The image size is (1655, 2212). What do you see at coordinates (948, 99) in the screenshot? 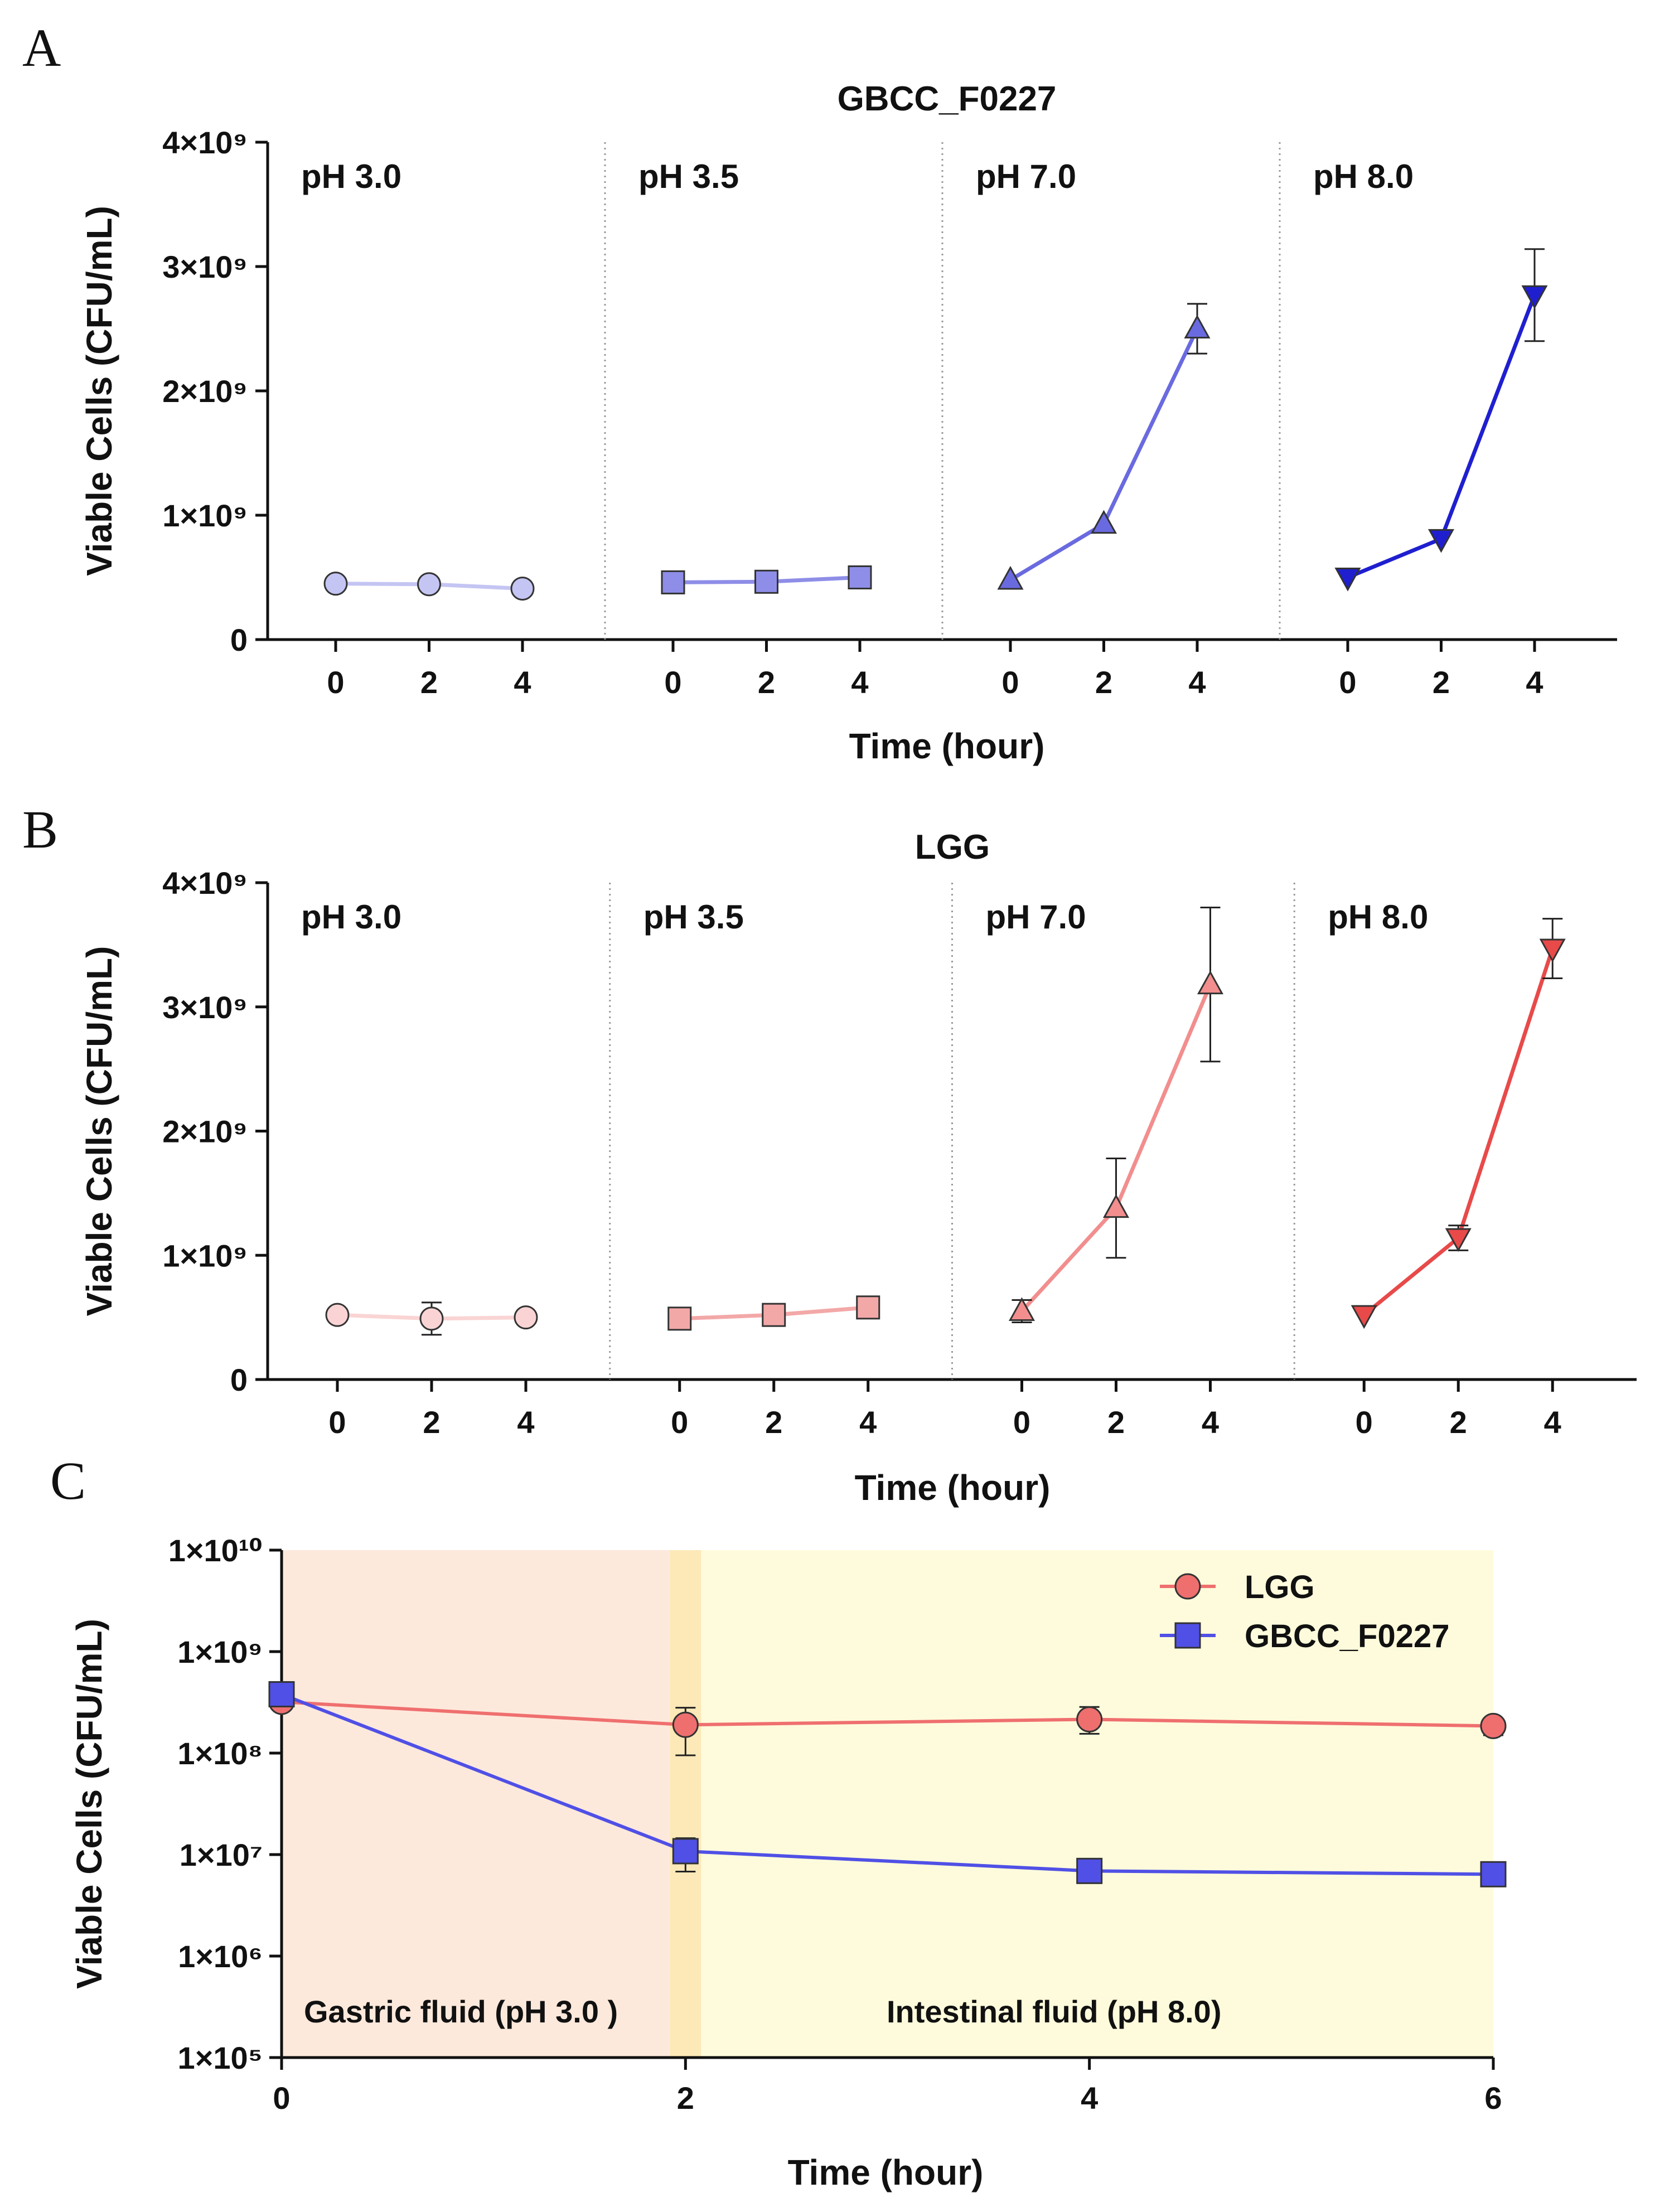
I see `chart-title: GBCC_F0227` at bounding box center [948, 99].